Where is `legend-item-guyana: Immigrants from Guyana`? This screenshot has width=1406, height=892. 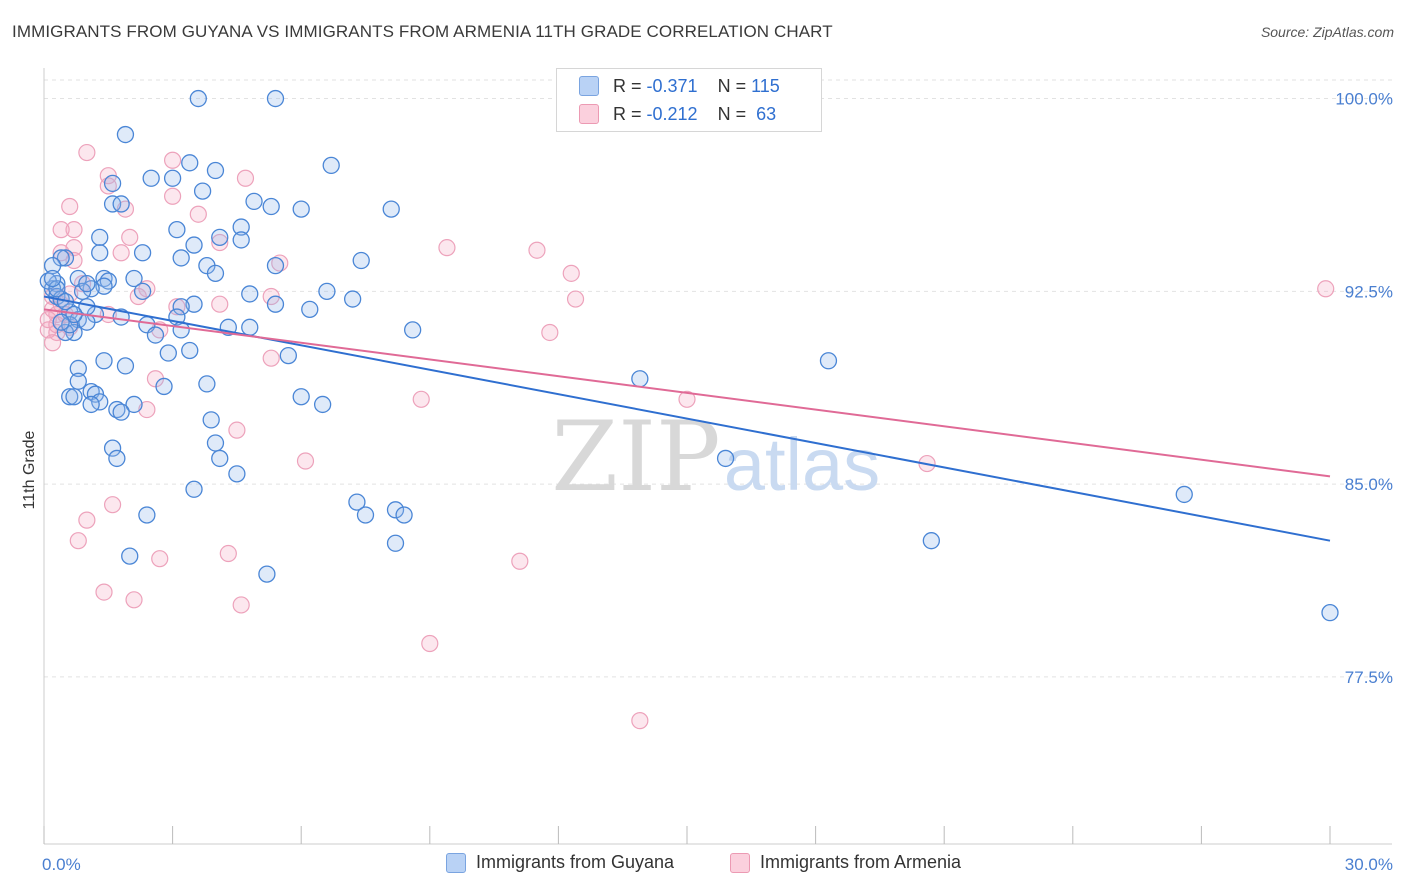
legend-item-guyana: Immigrants from Guyana is located at coordinates (560, 862).